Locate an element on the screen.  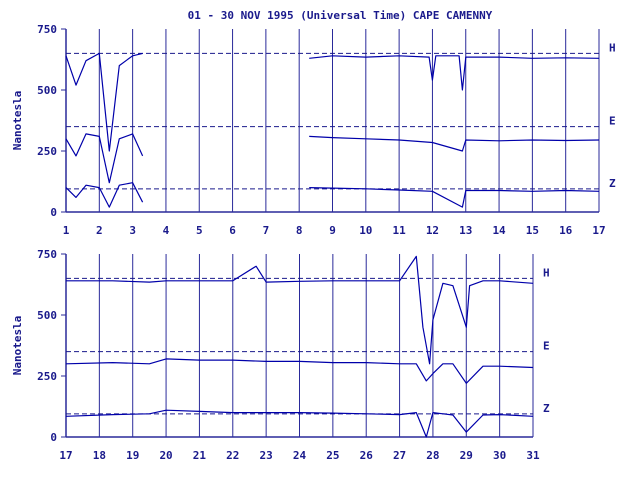
bottom-panel-x-tick-label: 29 is located at coordinates (466, 455).